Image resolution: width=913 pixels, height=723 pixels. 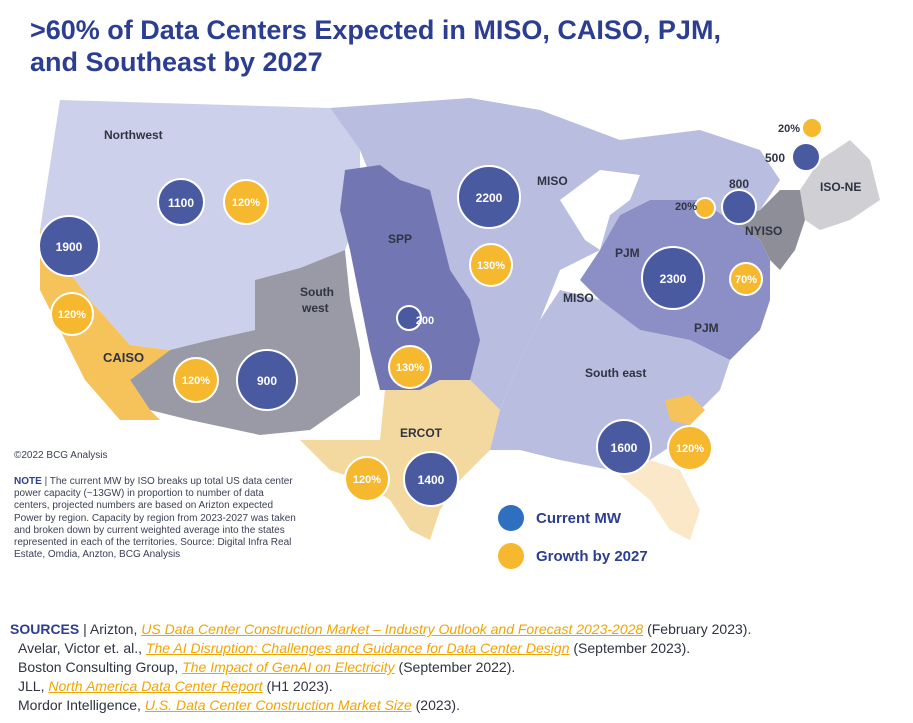 I want to click on region-label-northwest: Northwest, so click(x=133, y=135).